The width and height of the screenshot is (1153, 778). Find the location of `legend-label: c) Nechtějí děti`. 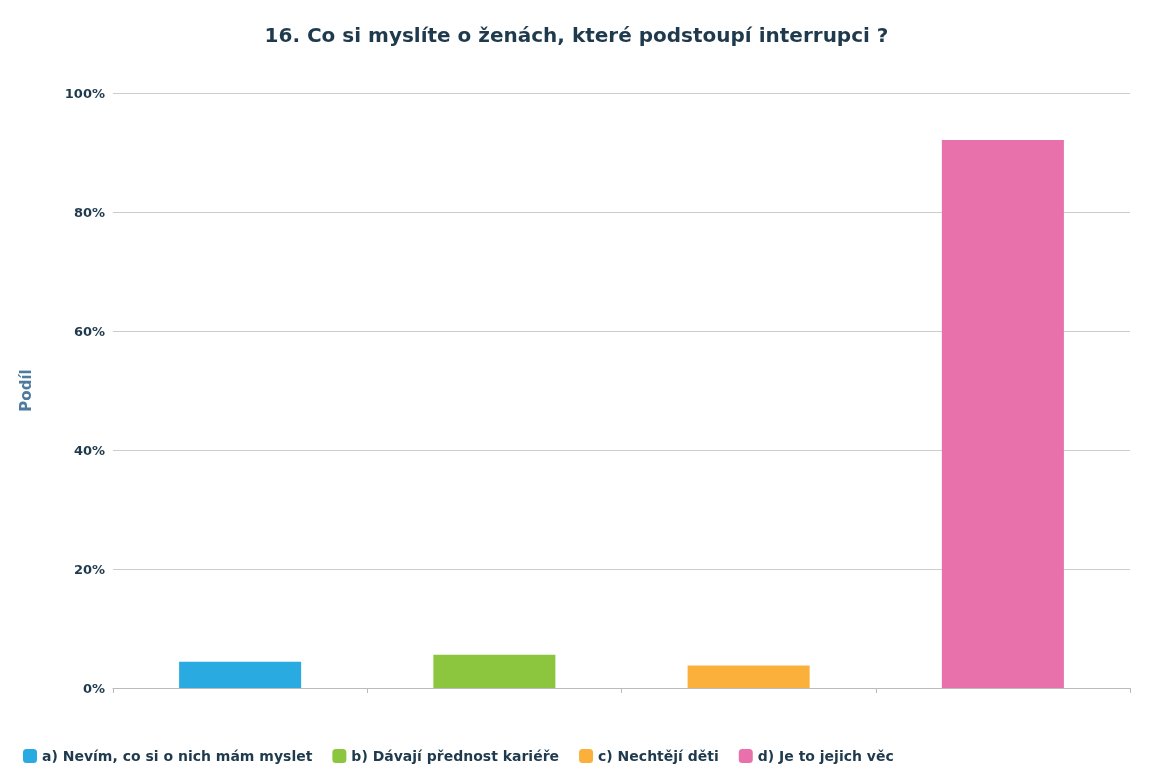

legend-label: c) Nechtějí děti is located at coordinates (658, 756).